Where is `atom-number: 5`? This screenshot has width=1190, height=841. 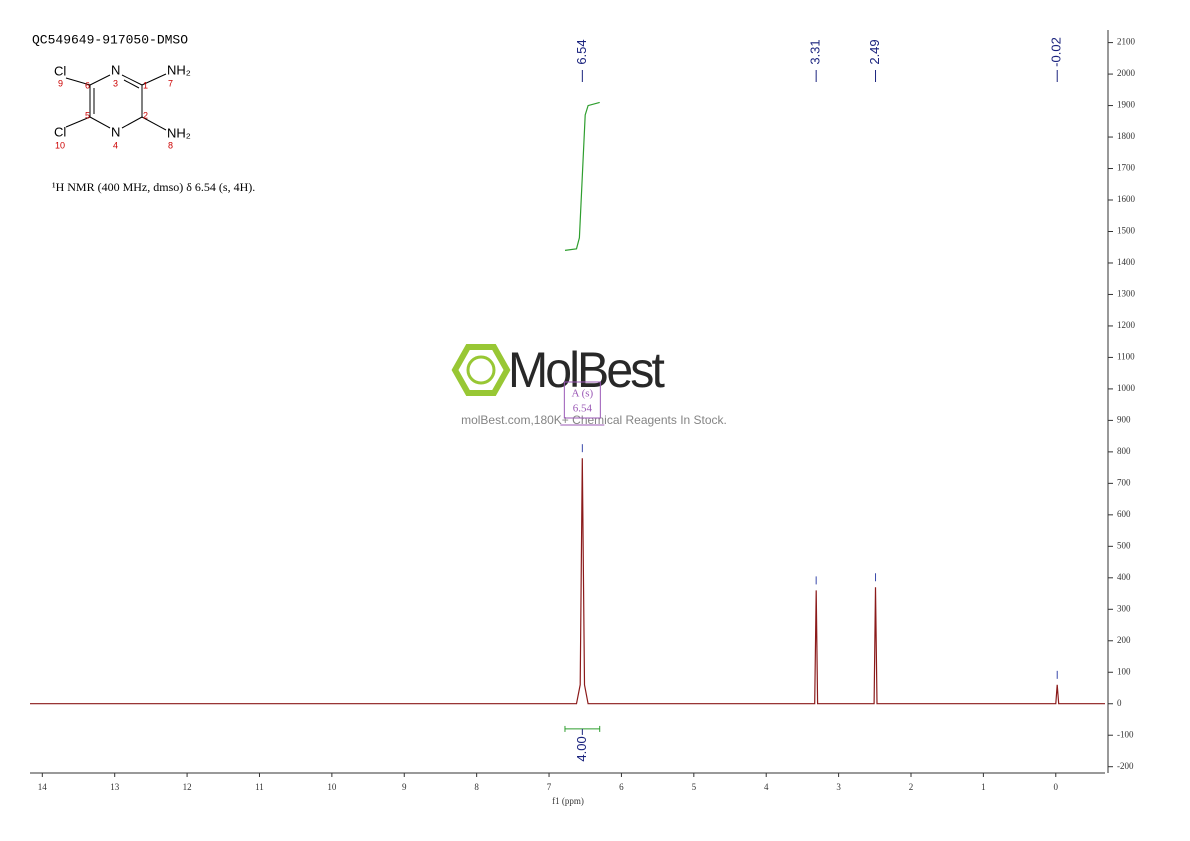 atom-number: 5 is located at coordinates (87, 115).